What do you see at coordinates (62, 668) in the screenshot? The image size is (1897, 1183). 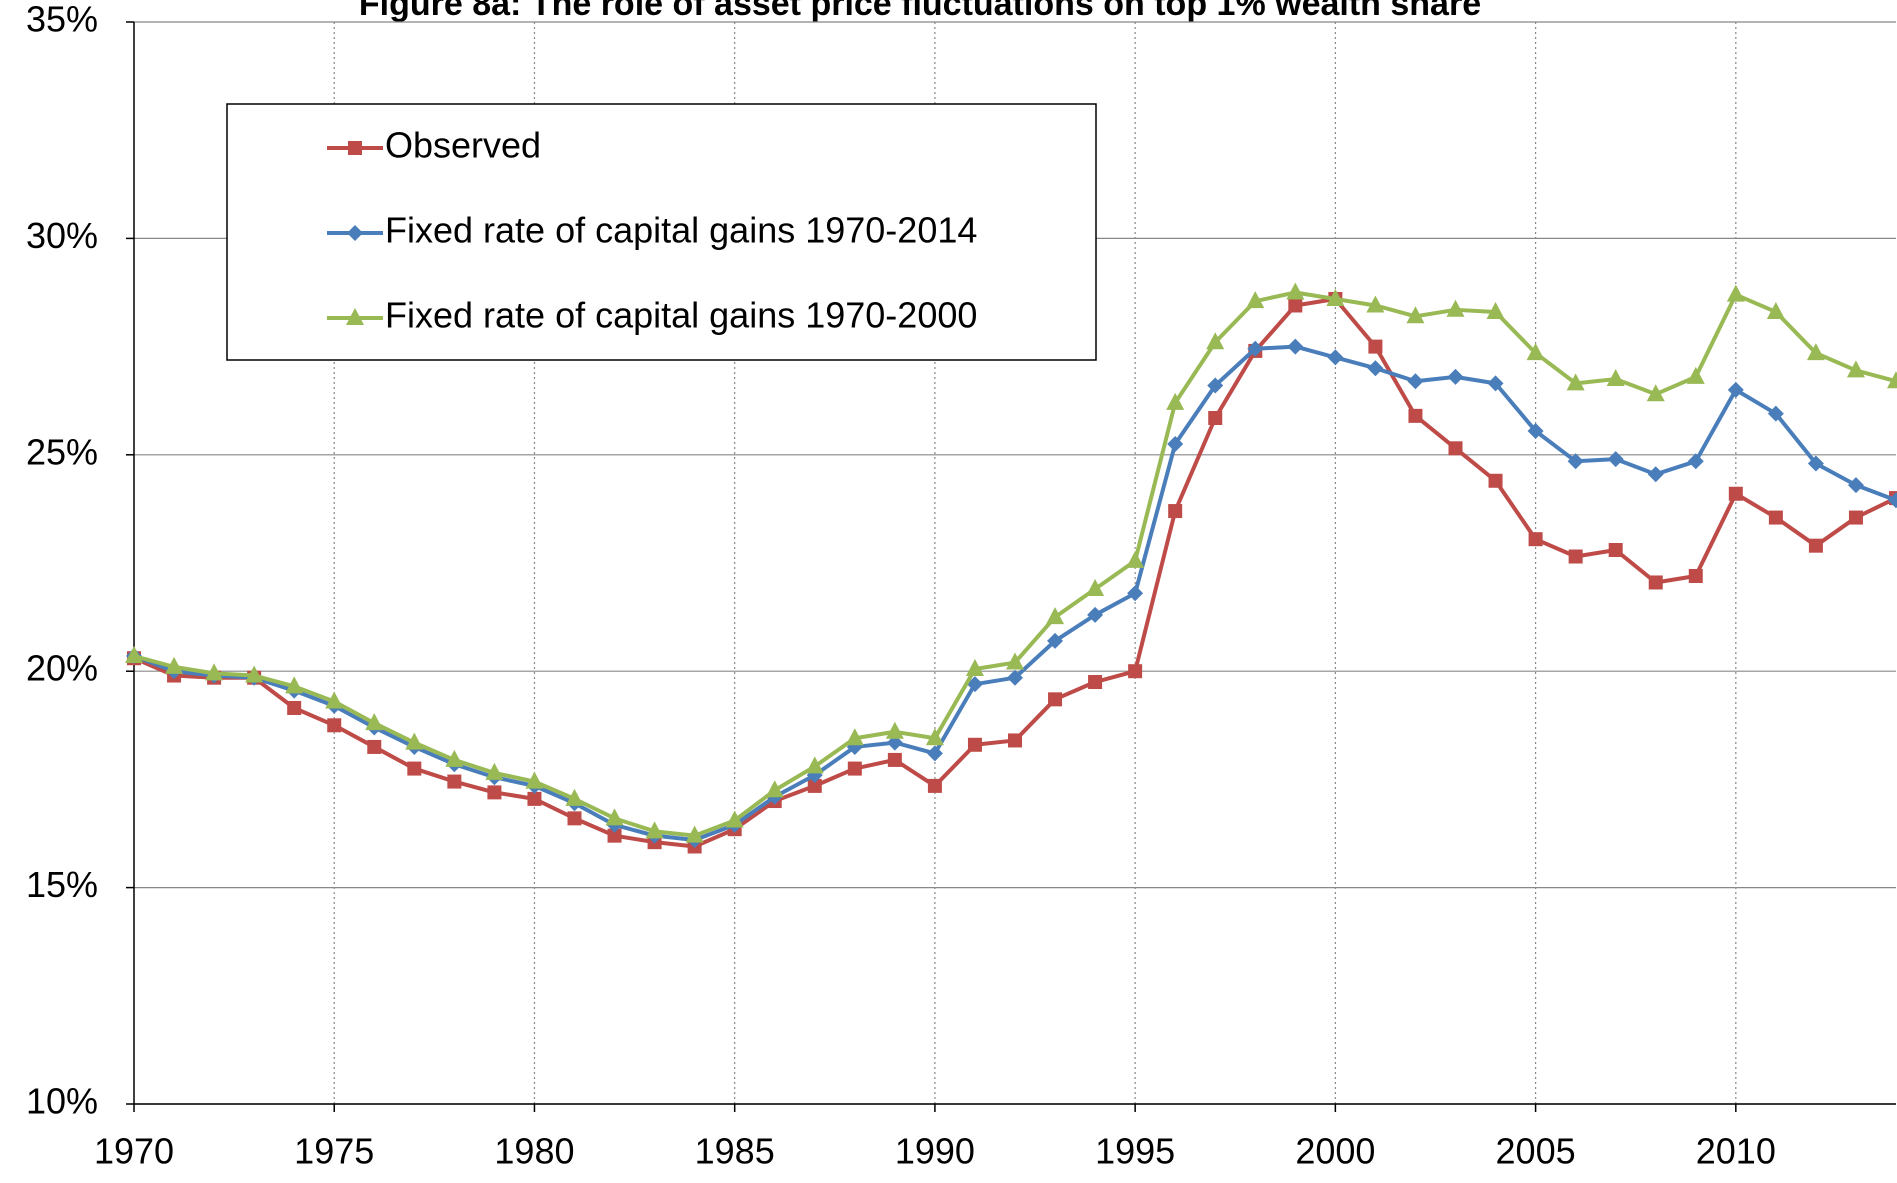 I see `y-tick-label: 20%` at bounding box center [62, 668].